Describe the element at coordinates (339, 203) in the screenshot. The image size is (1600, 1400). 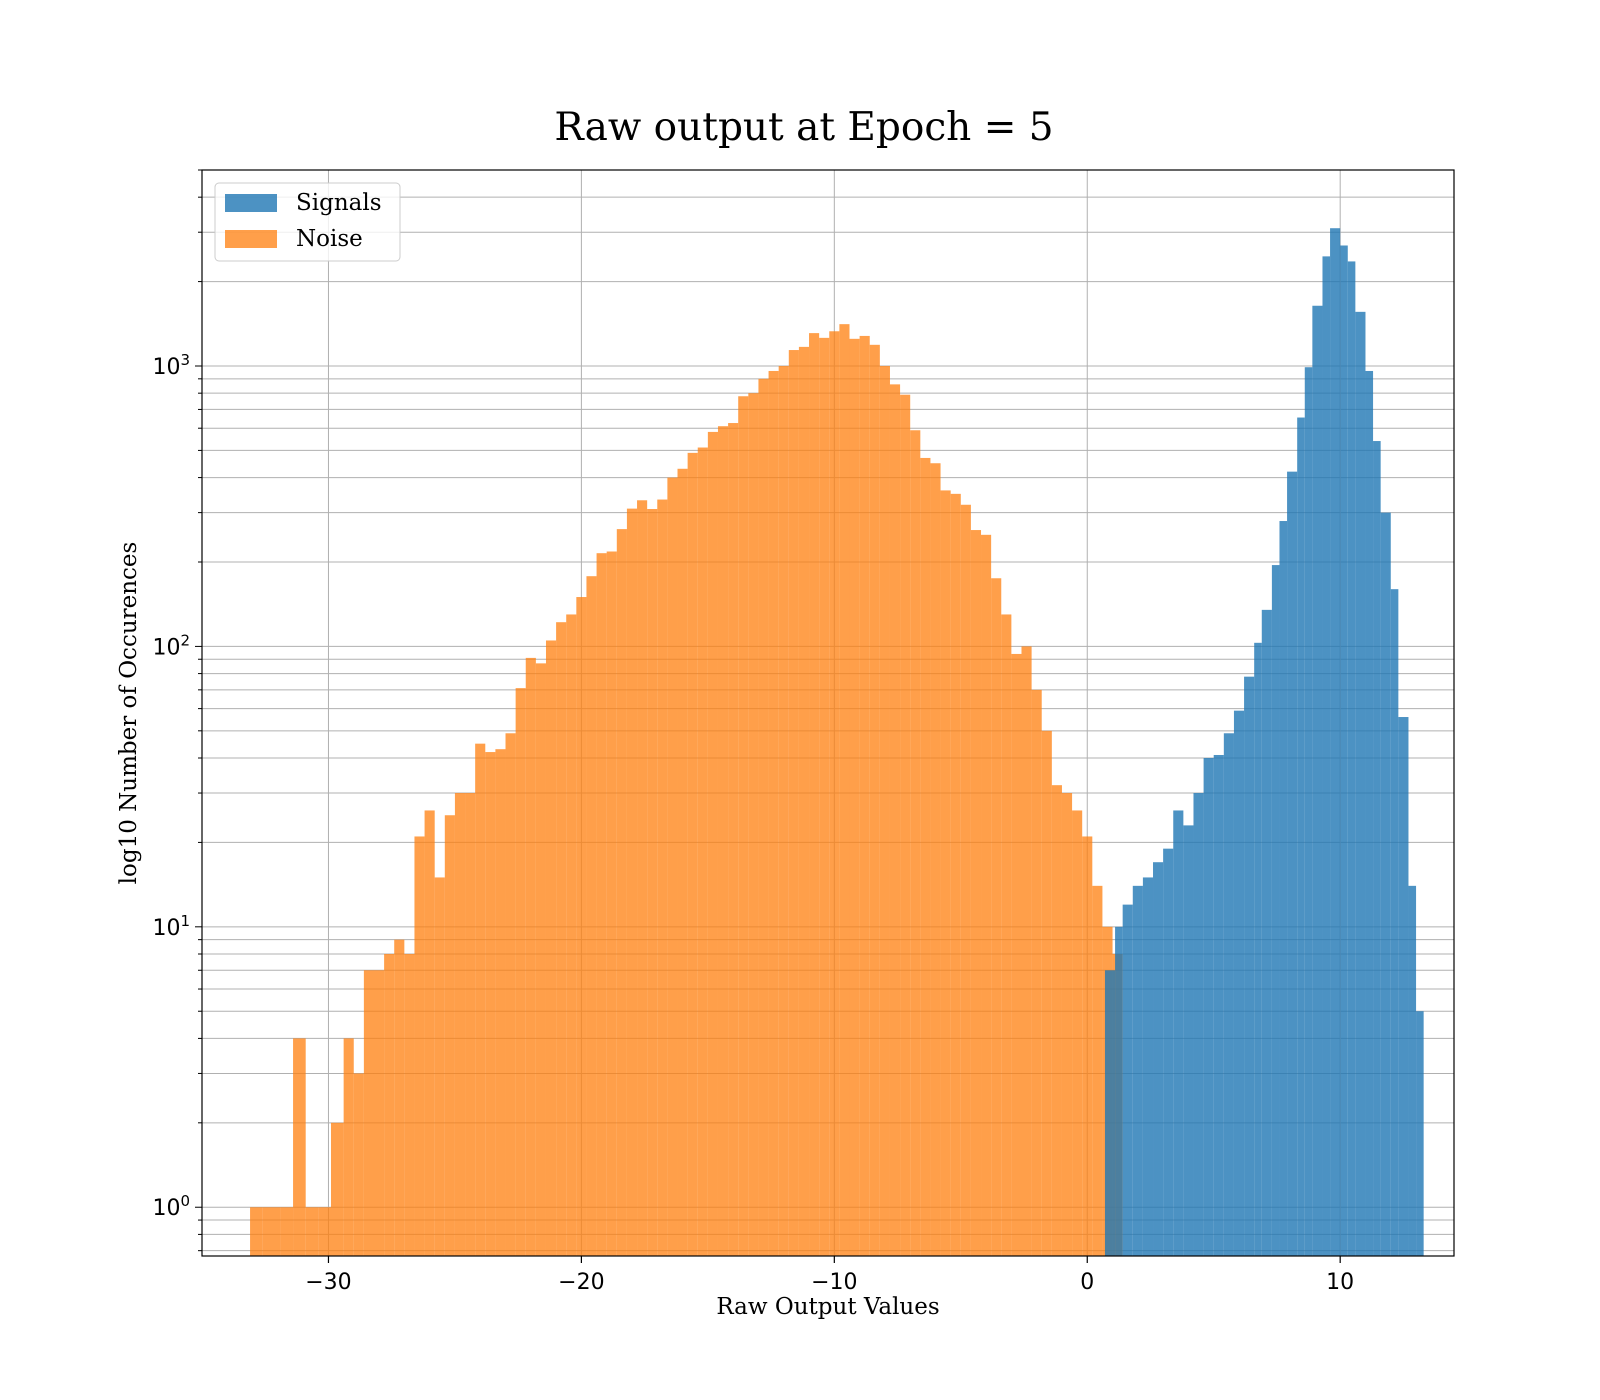
I see `legend-label-signals: Signals` at that location.